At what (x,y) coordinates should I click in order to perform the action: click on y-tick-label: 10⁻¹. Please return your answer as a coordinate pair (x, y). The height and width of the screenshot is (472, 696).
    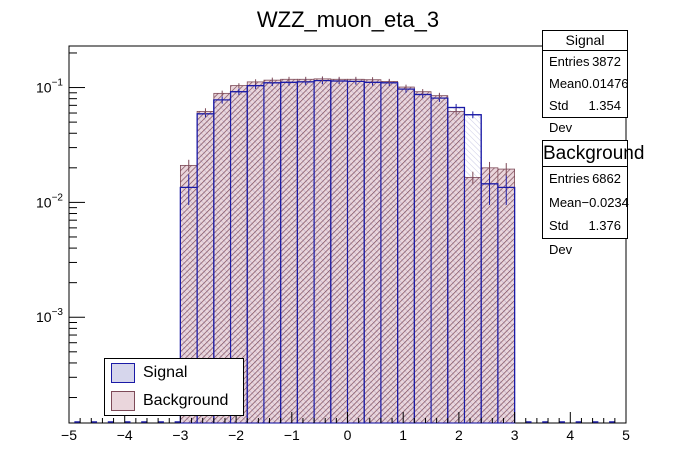
    Looking at the image, I should click on (49, 87).